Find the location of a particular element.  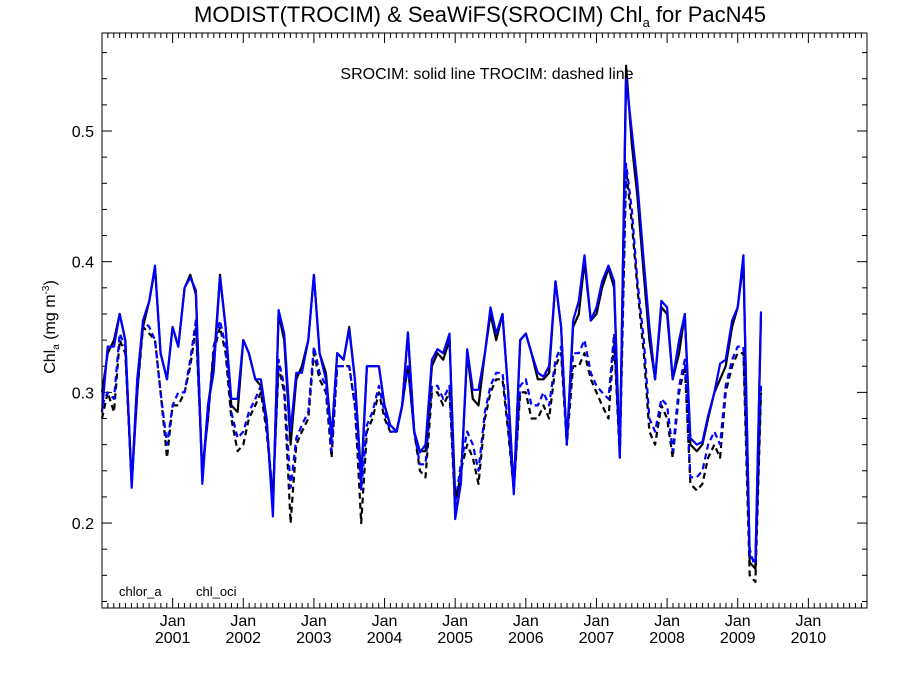

x-tick-year-label: 2007 is located at coordinates (597, 638).